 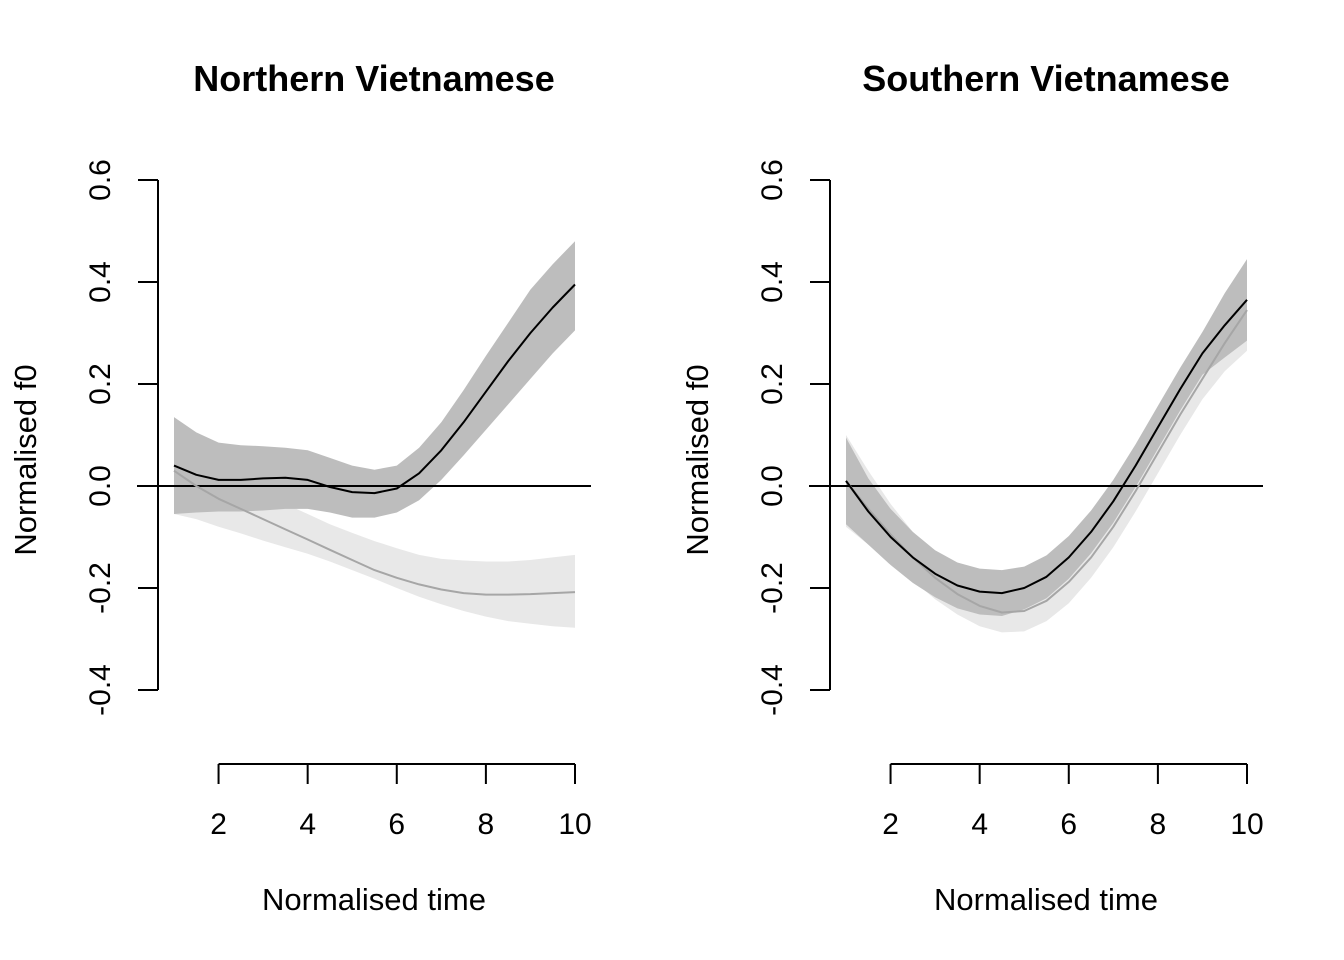 I want to click on confidence-band-dark, so click(x=374, y=379).